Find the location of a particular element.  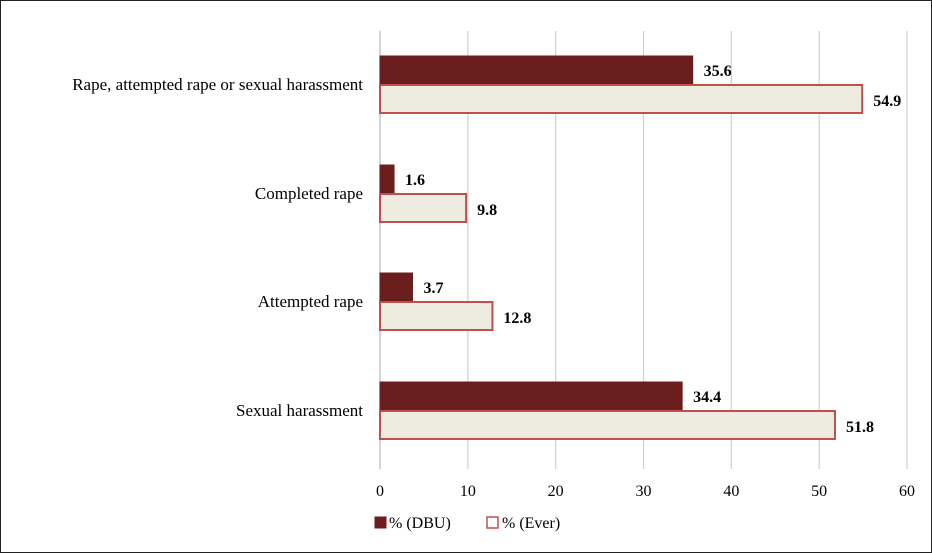

x-tick-label: 30 is located at coordinates (644, 491).